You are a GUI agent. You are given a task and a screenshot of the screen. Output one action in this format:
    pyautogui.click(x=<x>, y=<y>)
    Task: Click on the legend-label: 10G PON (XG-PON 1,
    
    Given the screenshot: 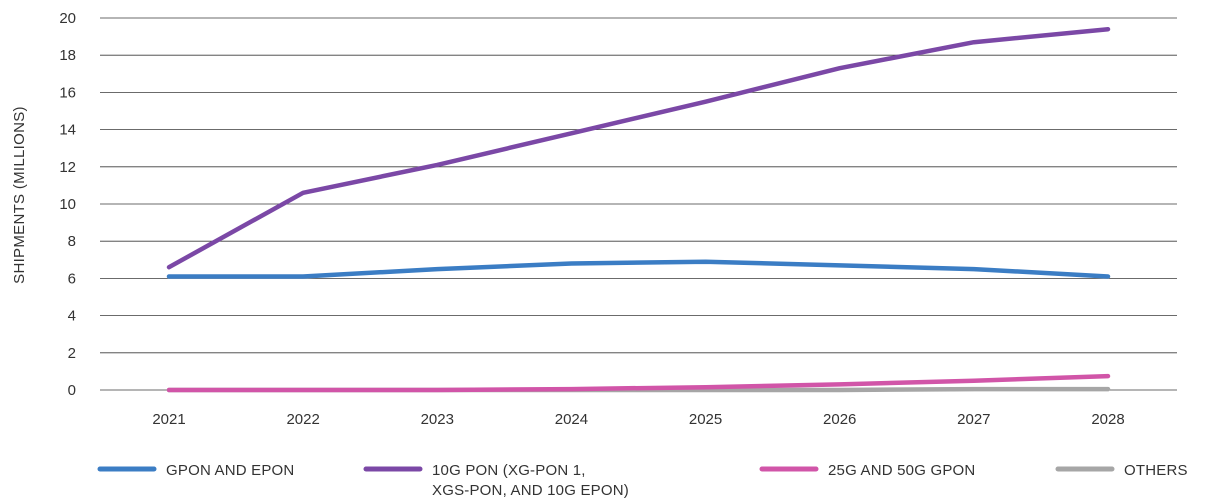 What is the action you would take?
    pyautogui.click(x=509, y=470)
    